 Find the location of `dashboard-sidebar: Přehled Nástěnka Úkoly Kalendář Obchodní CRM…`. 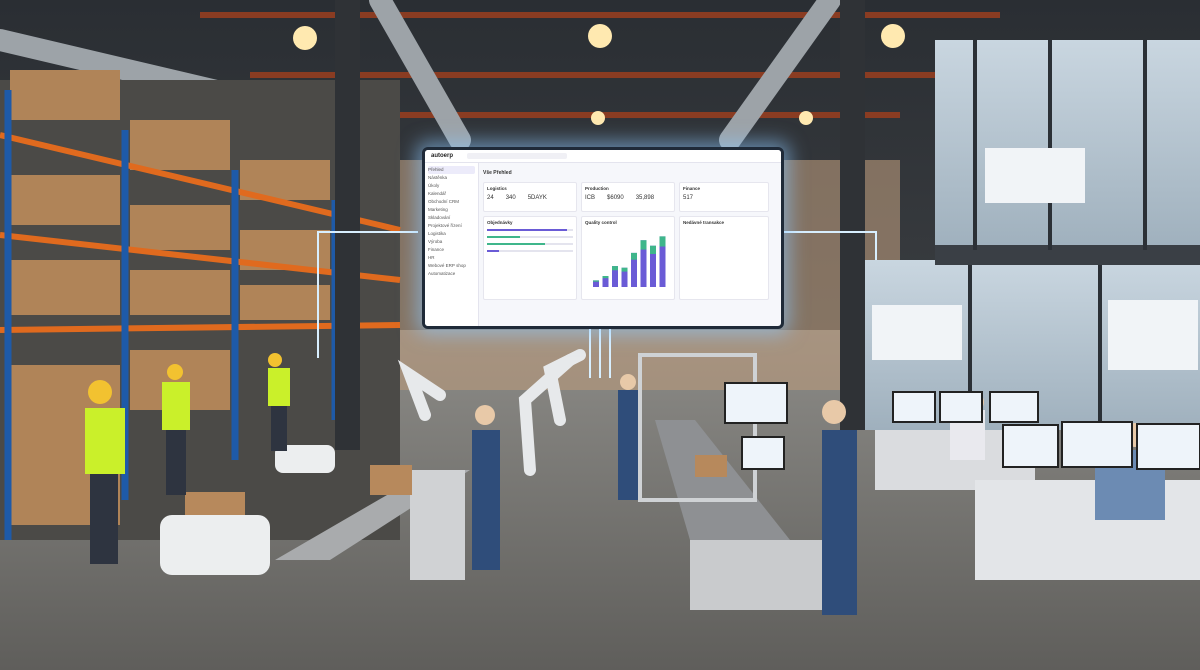

dashboard-sidebar: Přehled Nástěnka Úkoly Kalendář Obchodní CRM… is located at coordinates (452, 244).